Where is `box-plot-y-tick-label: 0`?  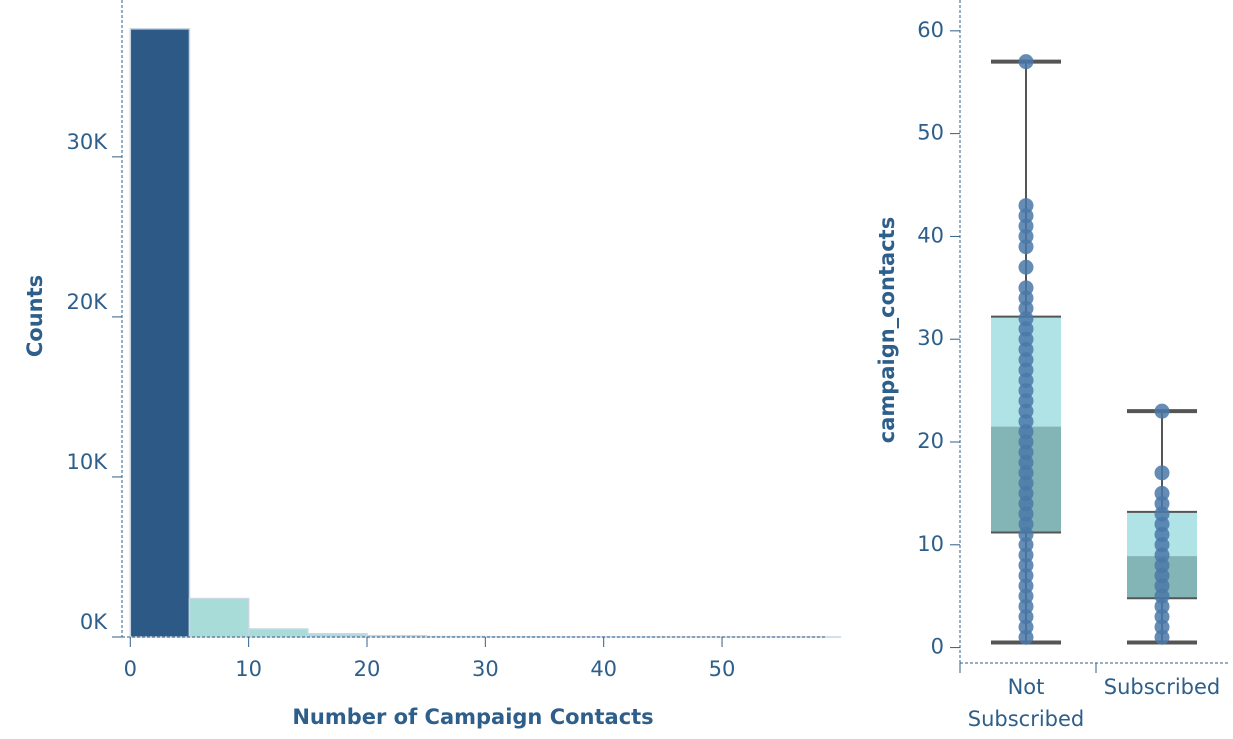 box-plot-y-tick-label: 0 is located at coordinates (937, 647).